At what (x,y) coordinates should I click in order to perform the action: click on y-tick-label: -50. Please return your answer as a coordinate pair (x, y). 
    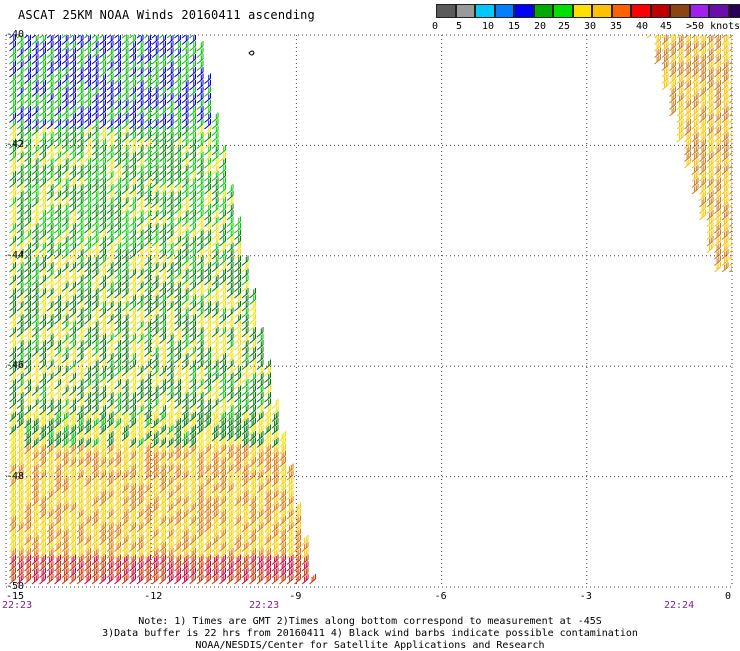
    Looking at the image, I should click on (15, 586).